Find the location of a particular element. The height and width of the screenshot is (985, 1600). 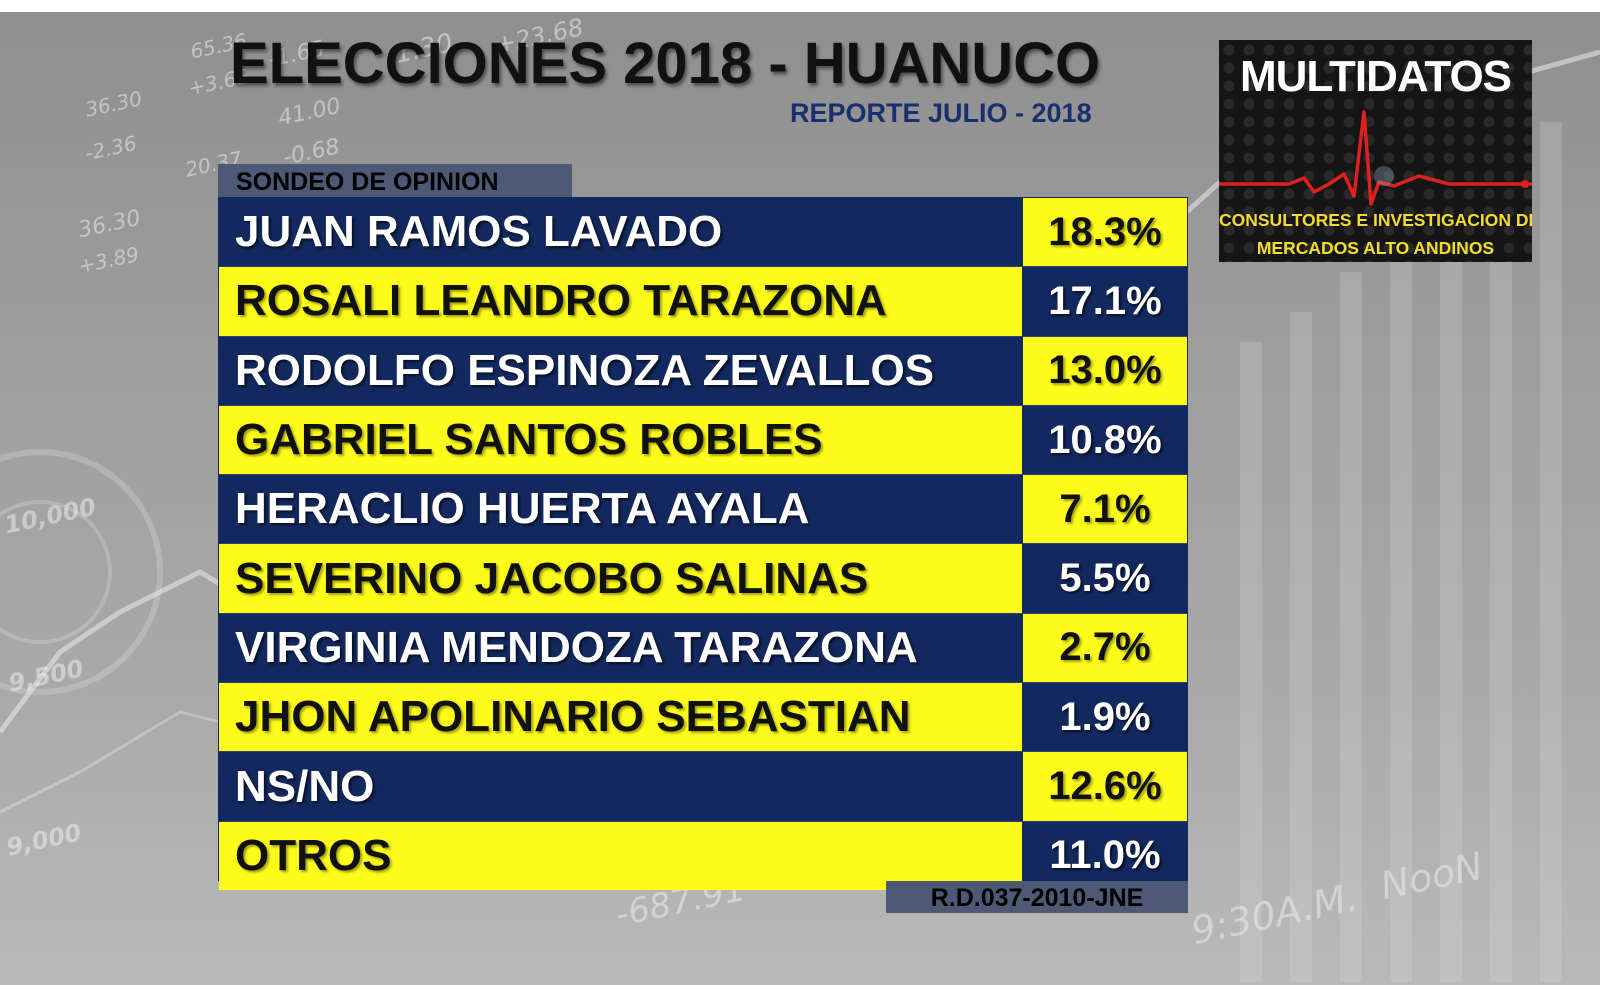

table-row: HERACLIO HUERTA AYALA 7.1% is located at coordinates (703, 509).